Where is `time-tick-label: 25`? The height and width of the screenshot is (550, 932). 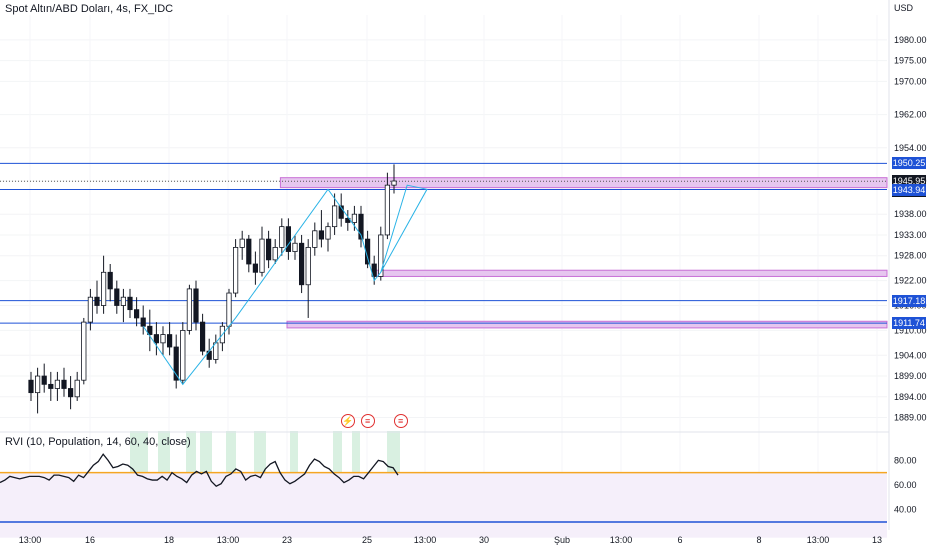
time-tick-label: 25 is located at coordinates (367, 540).